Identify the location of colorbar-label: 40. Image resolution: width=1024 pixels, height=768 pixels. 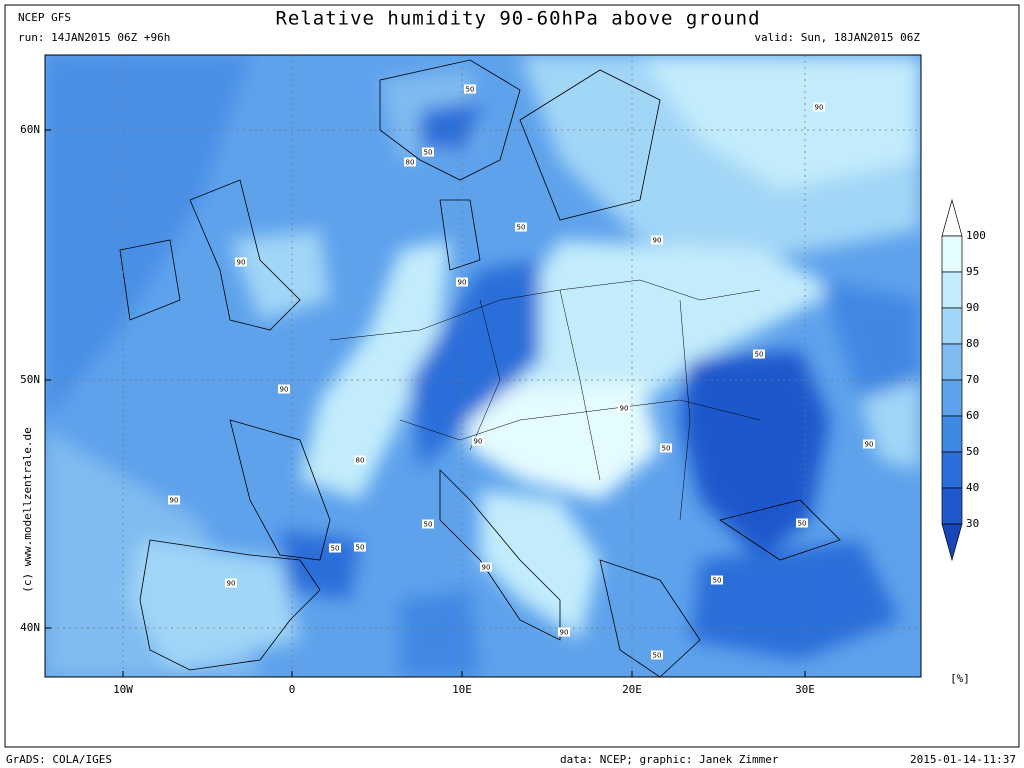
(972, 487).